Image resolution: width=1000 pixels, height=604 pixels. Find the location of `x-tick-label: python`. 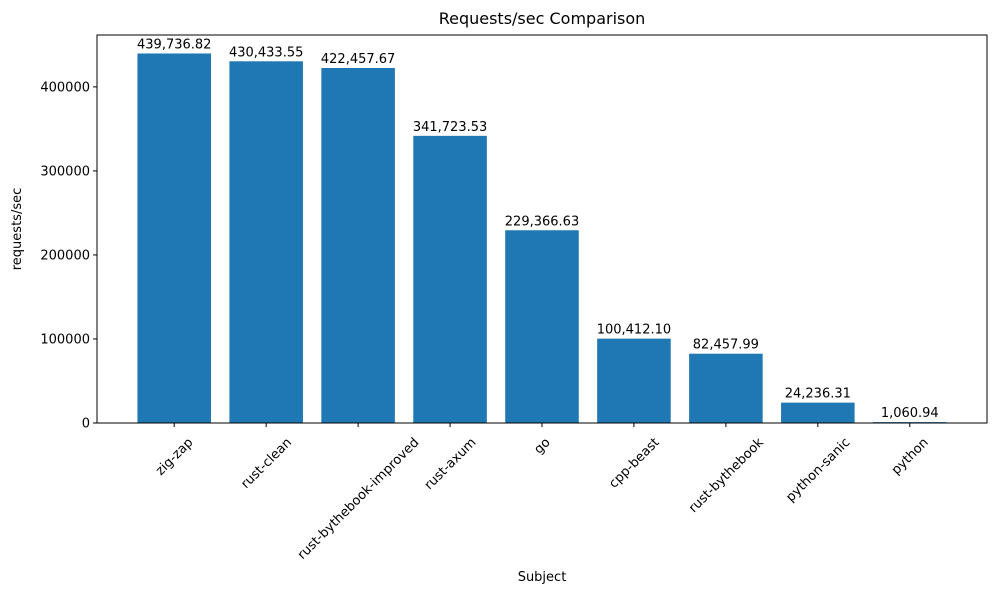

x-tick-label: python is located at coordinates (910, 456).